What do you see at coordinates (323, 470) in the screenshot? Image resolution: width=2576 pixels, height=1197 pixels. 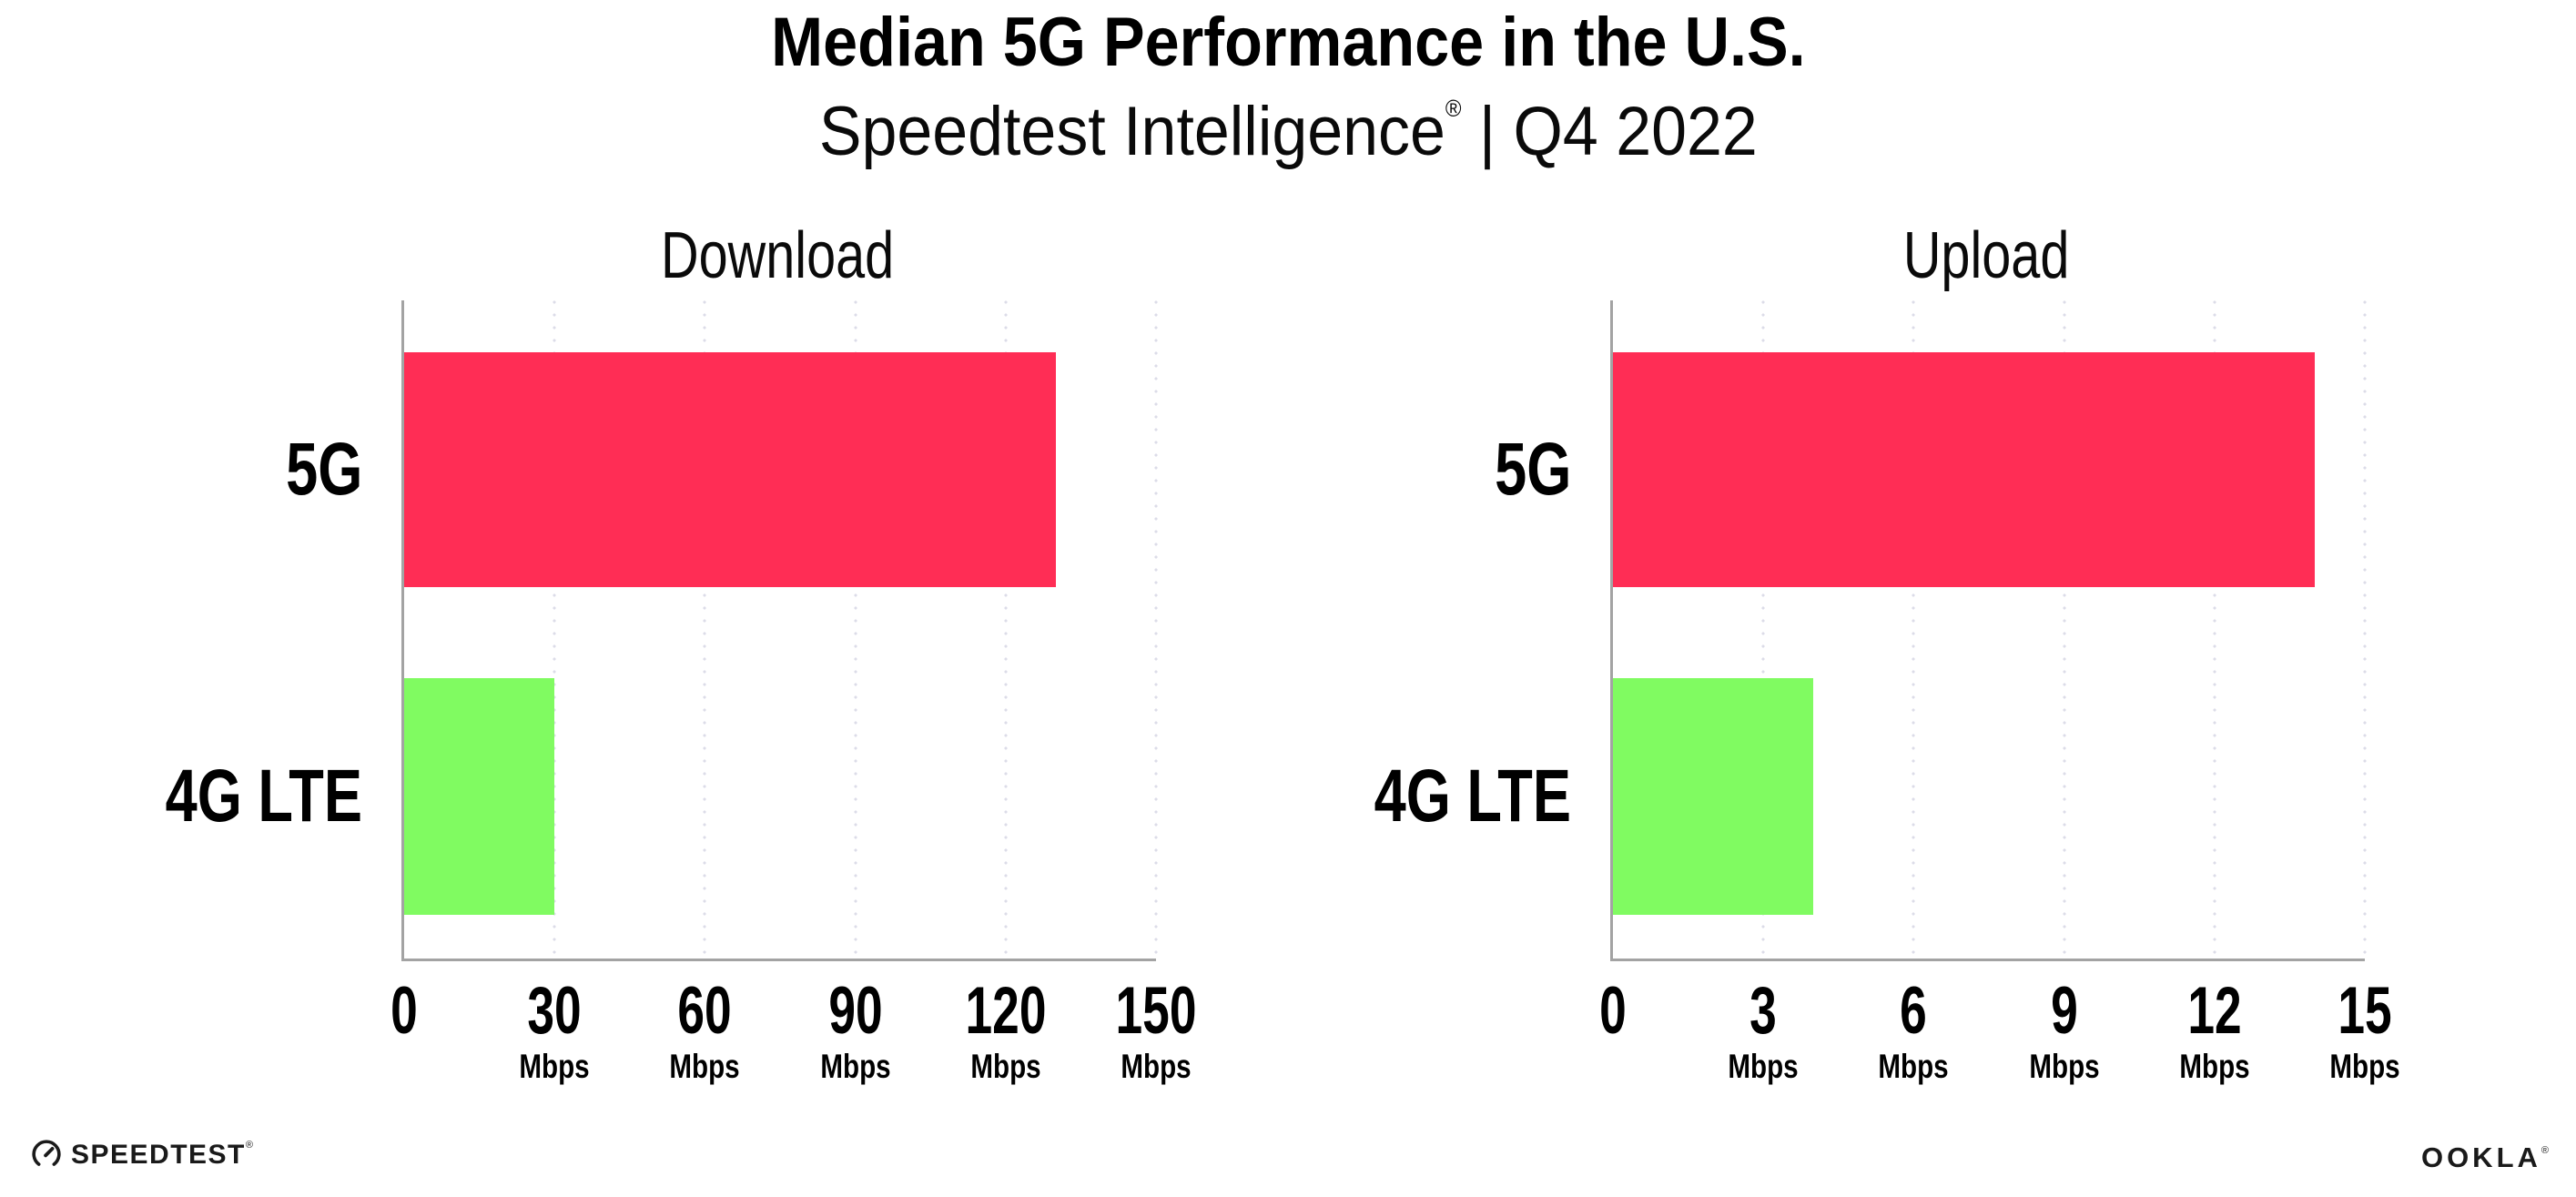 I see `category-label-text-download-5g: 5G` at bounding box center [323, 470].